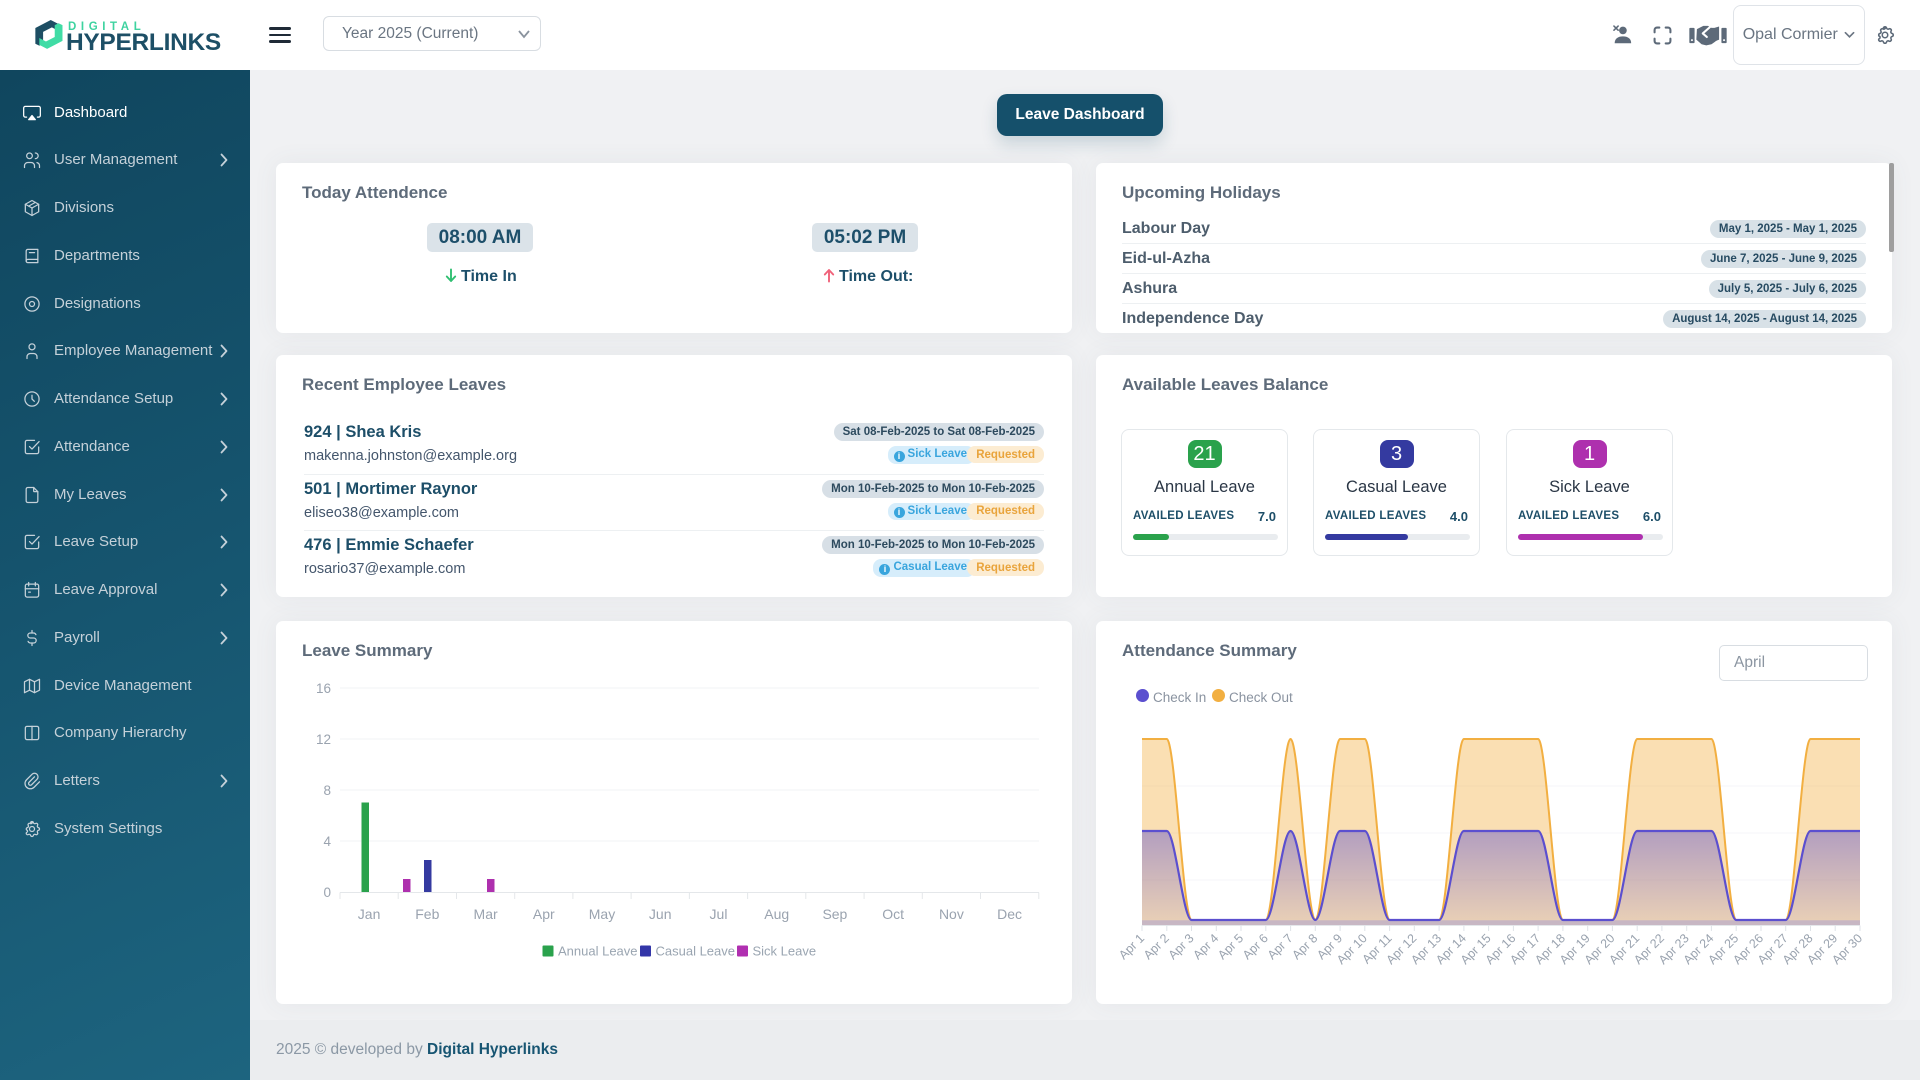 This screenshot has height=1080, width=1920. What do you see at coordinates (1181, 946) in the screenshot?
I see `svg-text: Apr 3` at bounding box center [1181, 946].